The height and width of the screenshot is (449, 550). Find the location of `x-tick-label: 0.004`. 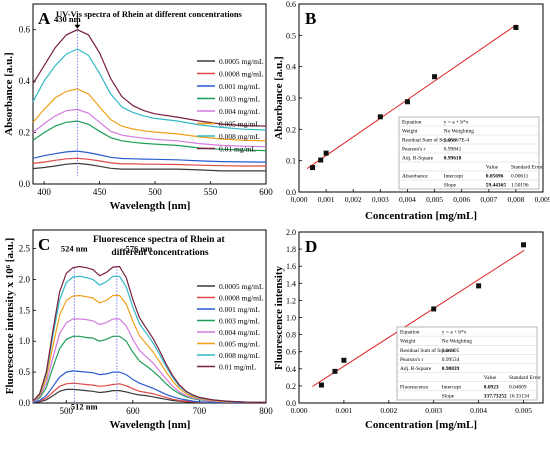

x-tick-label: 0.004 is located at coordinates (478, 410).